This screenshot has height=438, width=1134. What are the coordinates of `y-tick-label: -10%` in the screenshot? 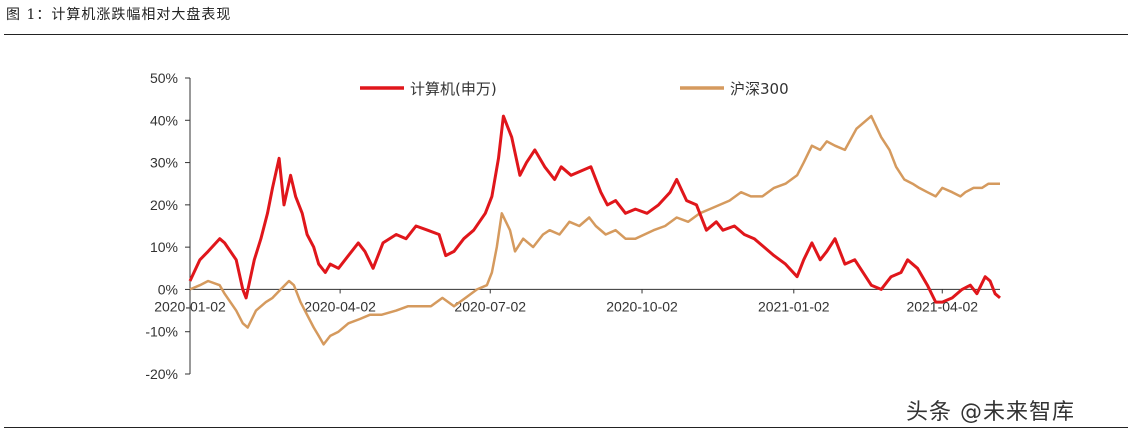 It's located at (161, 332).